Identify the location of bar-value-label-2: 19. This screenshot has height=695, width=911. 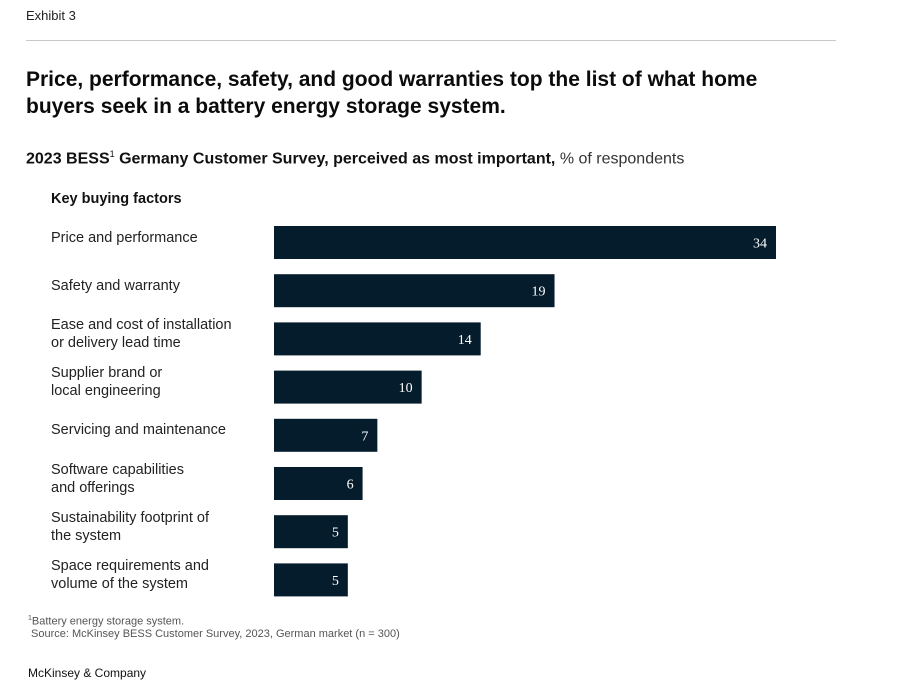
(539, 292).